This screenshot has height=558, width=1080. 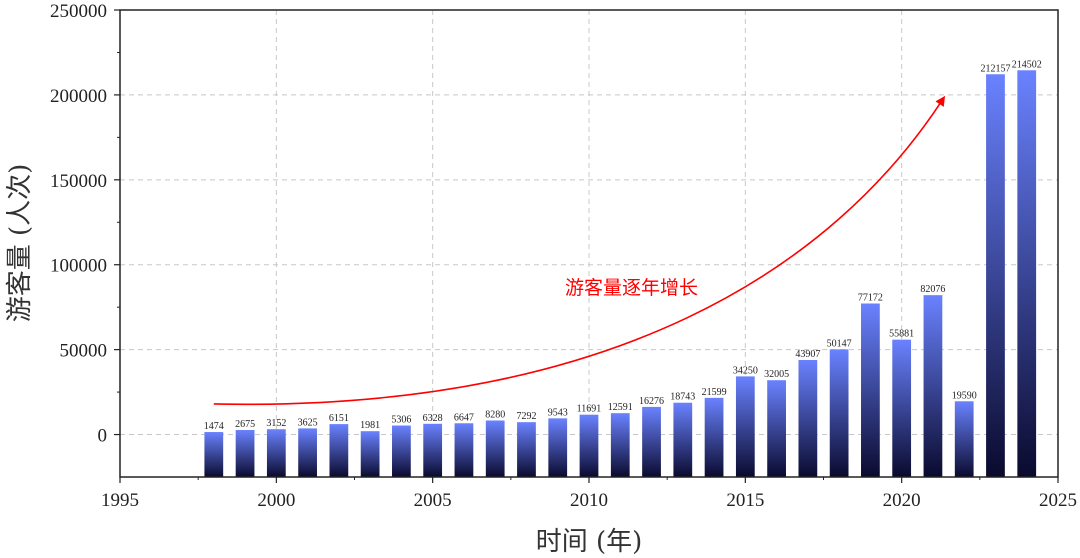 I want to click on bar-label-2002: 6151, so click(x=339, y=418).